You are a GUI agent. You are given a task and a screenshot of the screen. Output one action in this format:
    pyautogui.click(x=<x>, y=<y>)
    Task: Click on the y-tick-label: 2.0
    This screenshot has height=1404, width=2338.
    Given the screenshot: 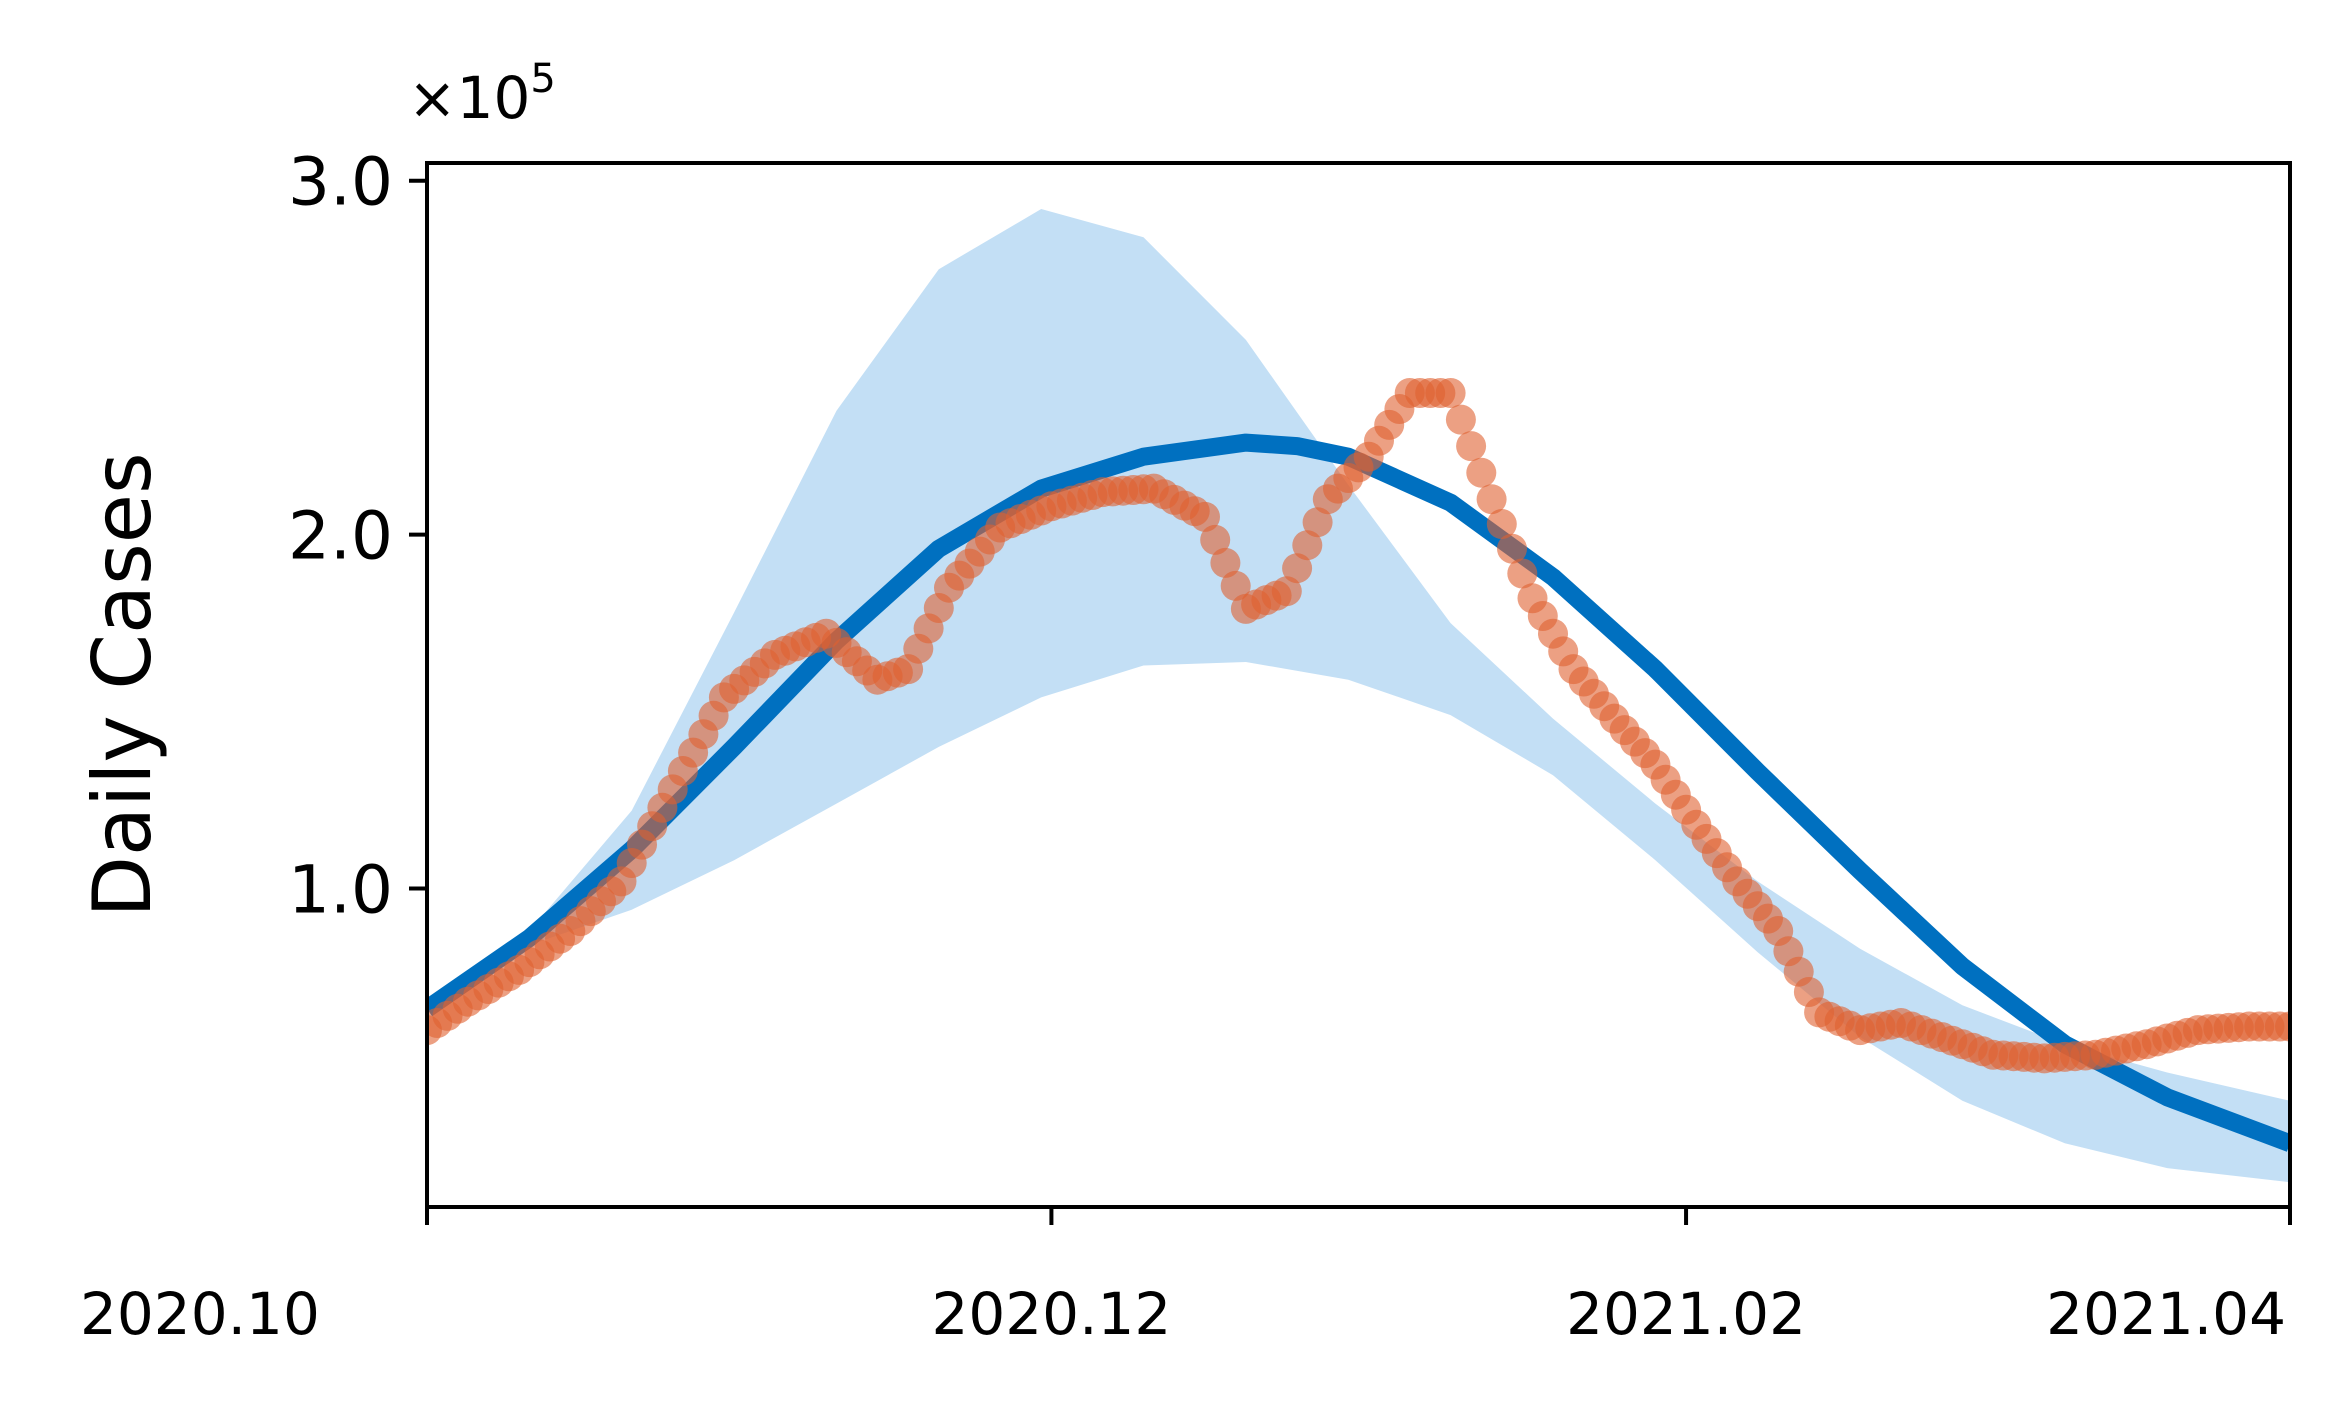 What is the action you would take?
    pyautogui.click(x=340, y=536)
    